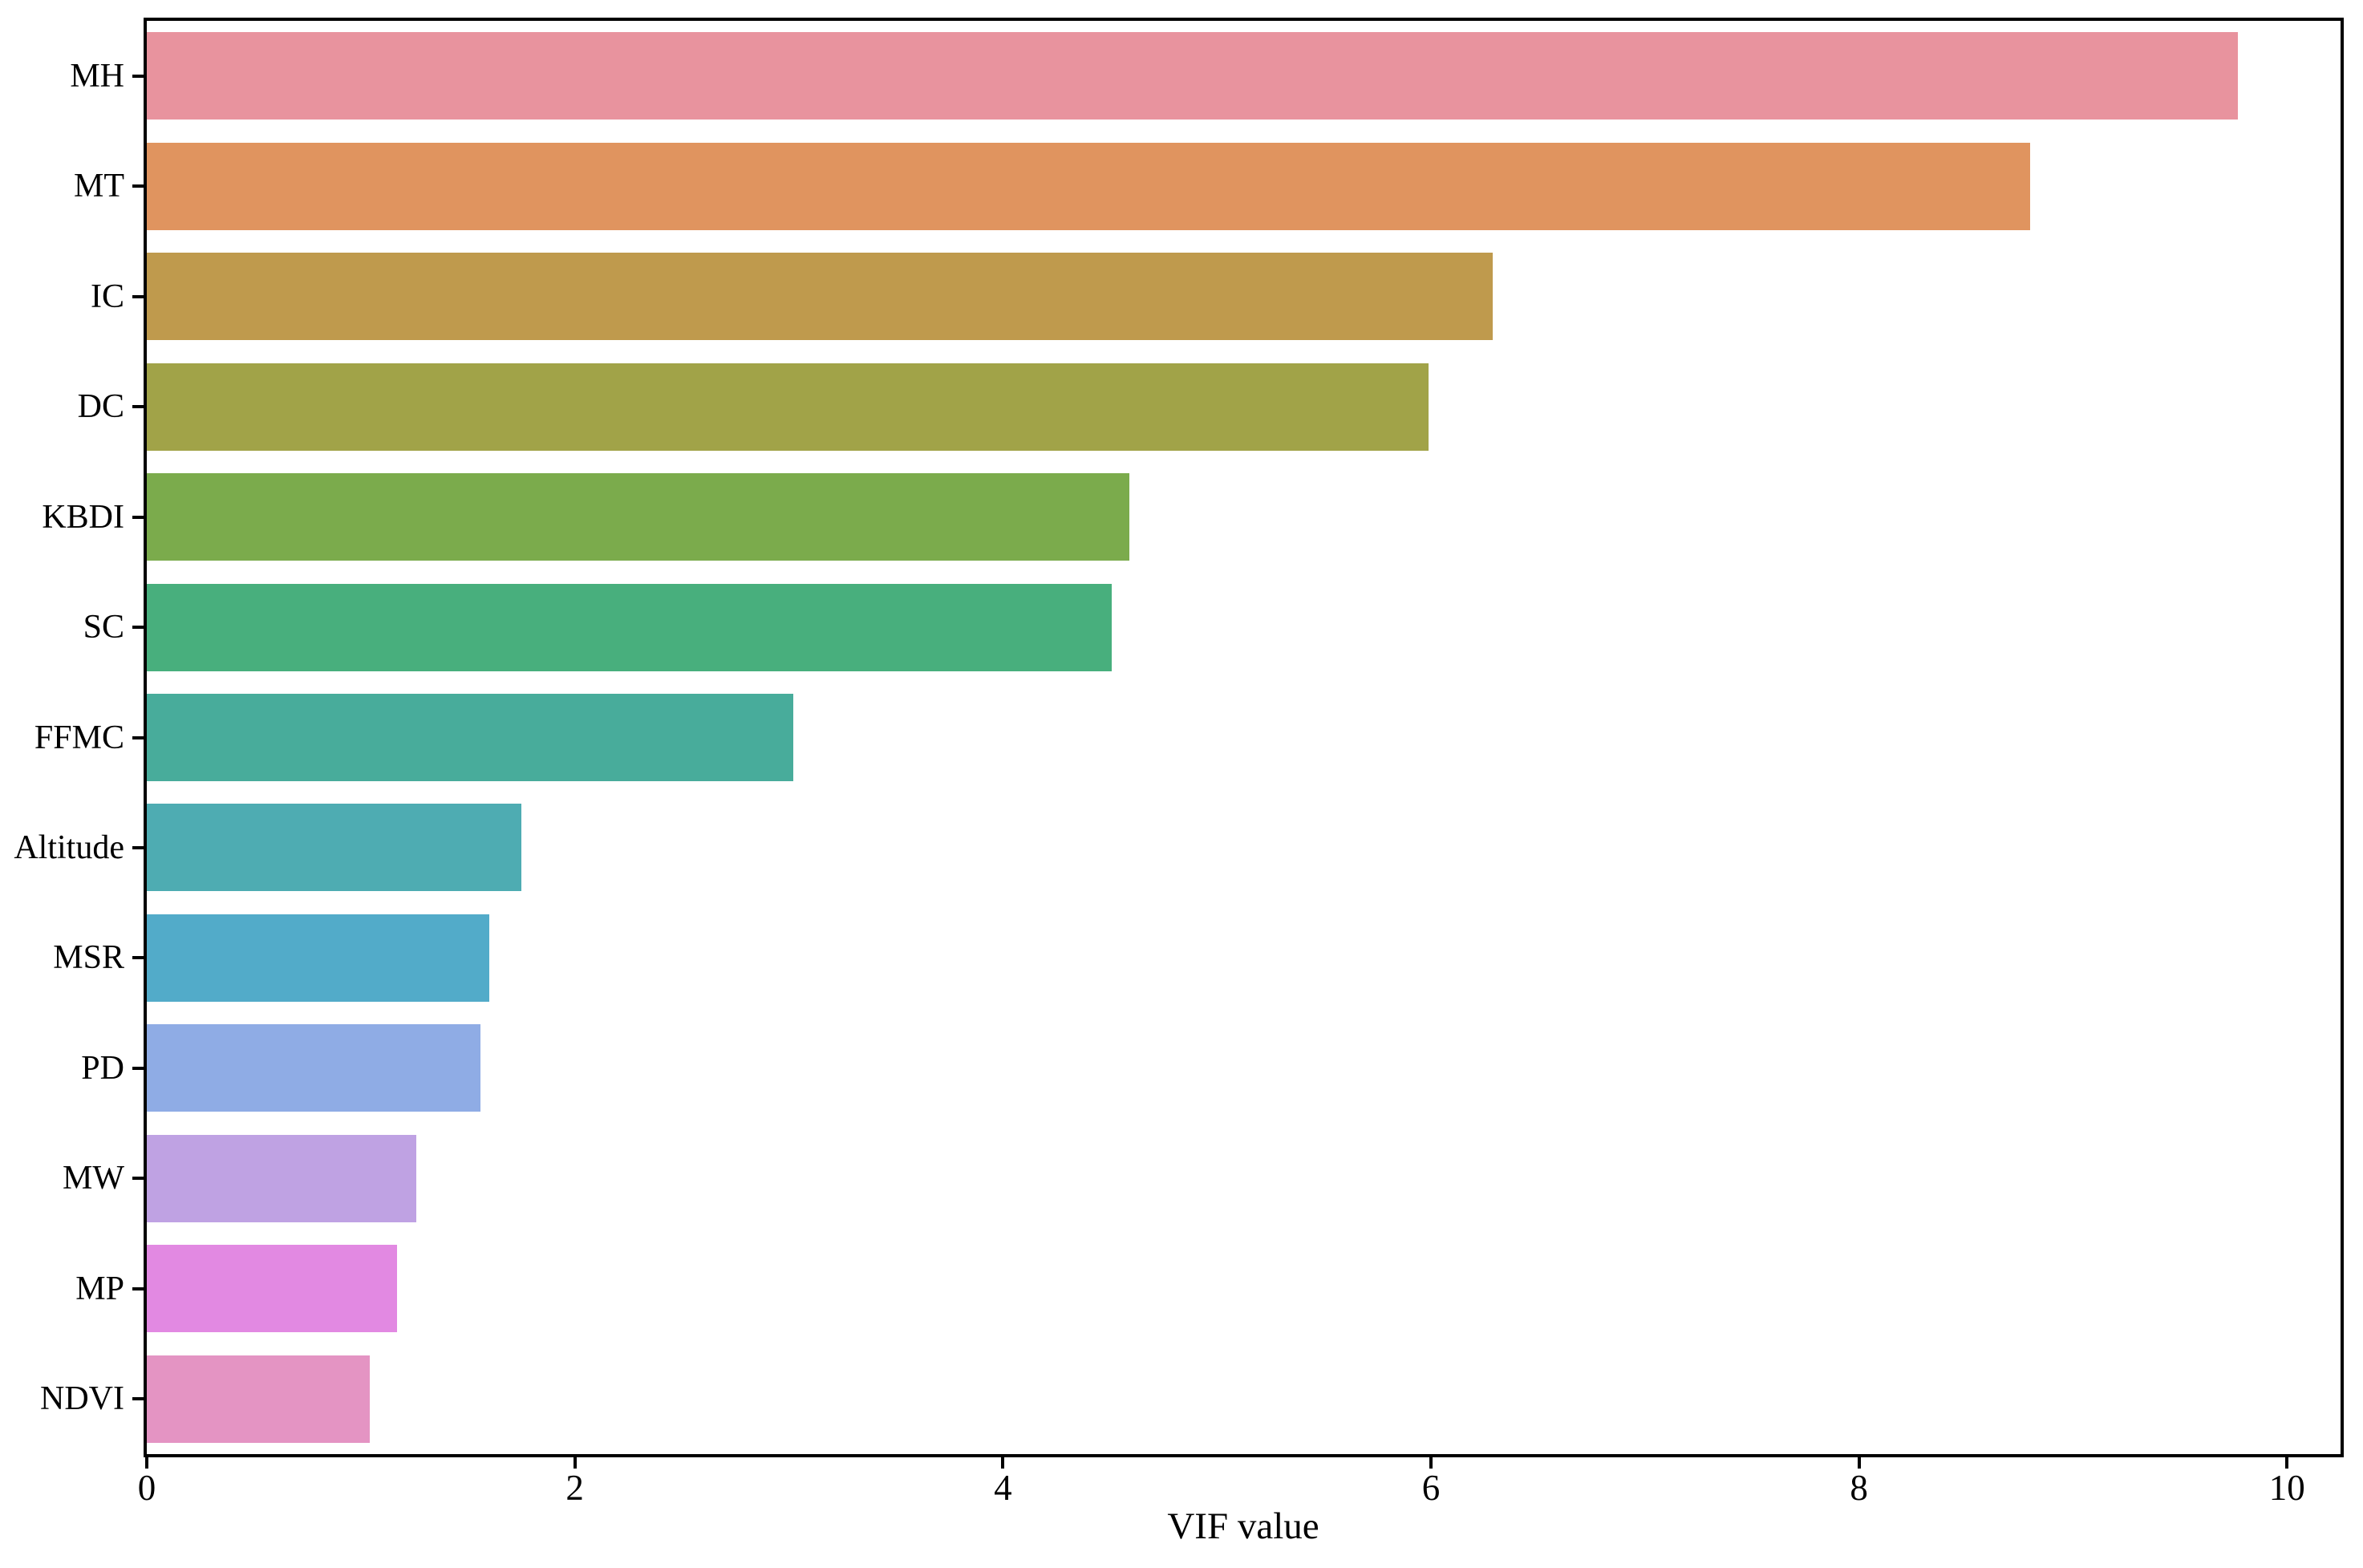 Image resolution: width=2363 pixels, height=1568 pixels. What do you see at coordinates (314, 1068) in the screenshot?
I see `bar-PD` at bounding box center [314, 1068].